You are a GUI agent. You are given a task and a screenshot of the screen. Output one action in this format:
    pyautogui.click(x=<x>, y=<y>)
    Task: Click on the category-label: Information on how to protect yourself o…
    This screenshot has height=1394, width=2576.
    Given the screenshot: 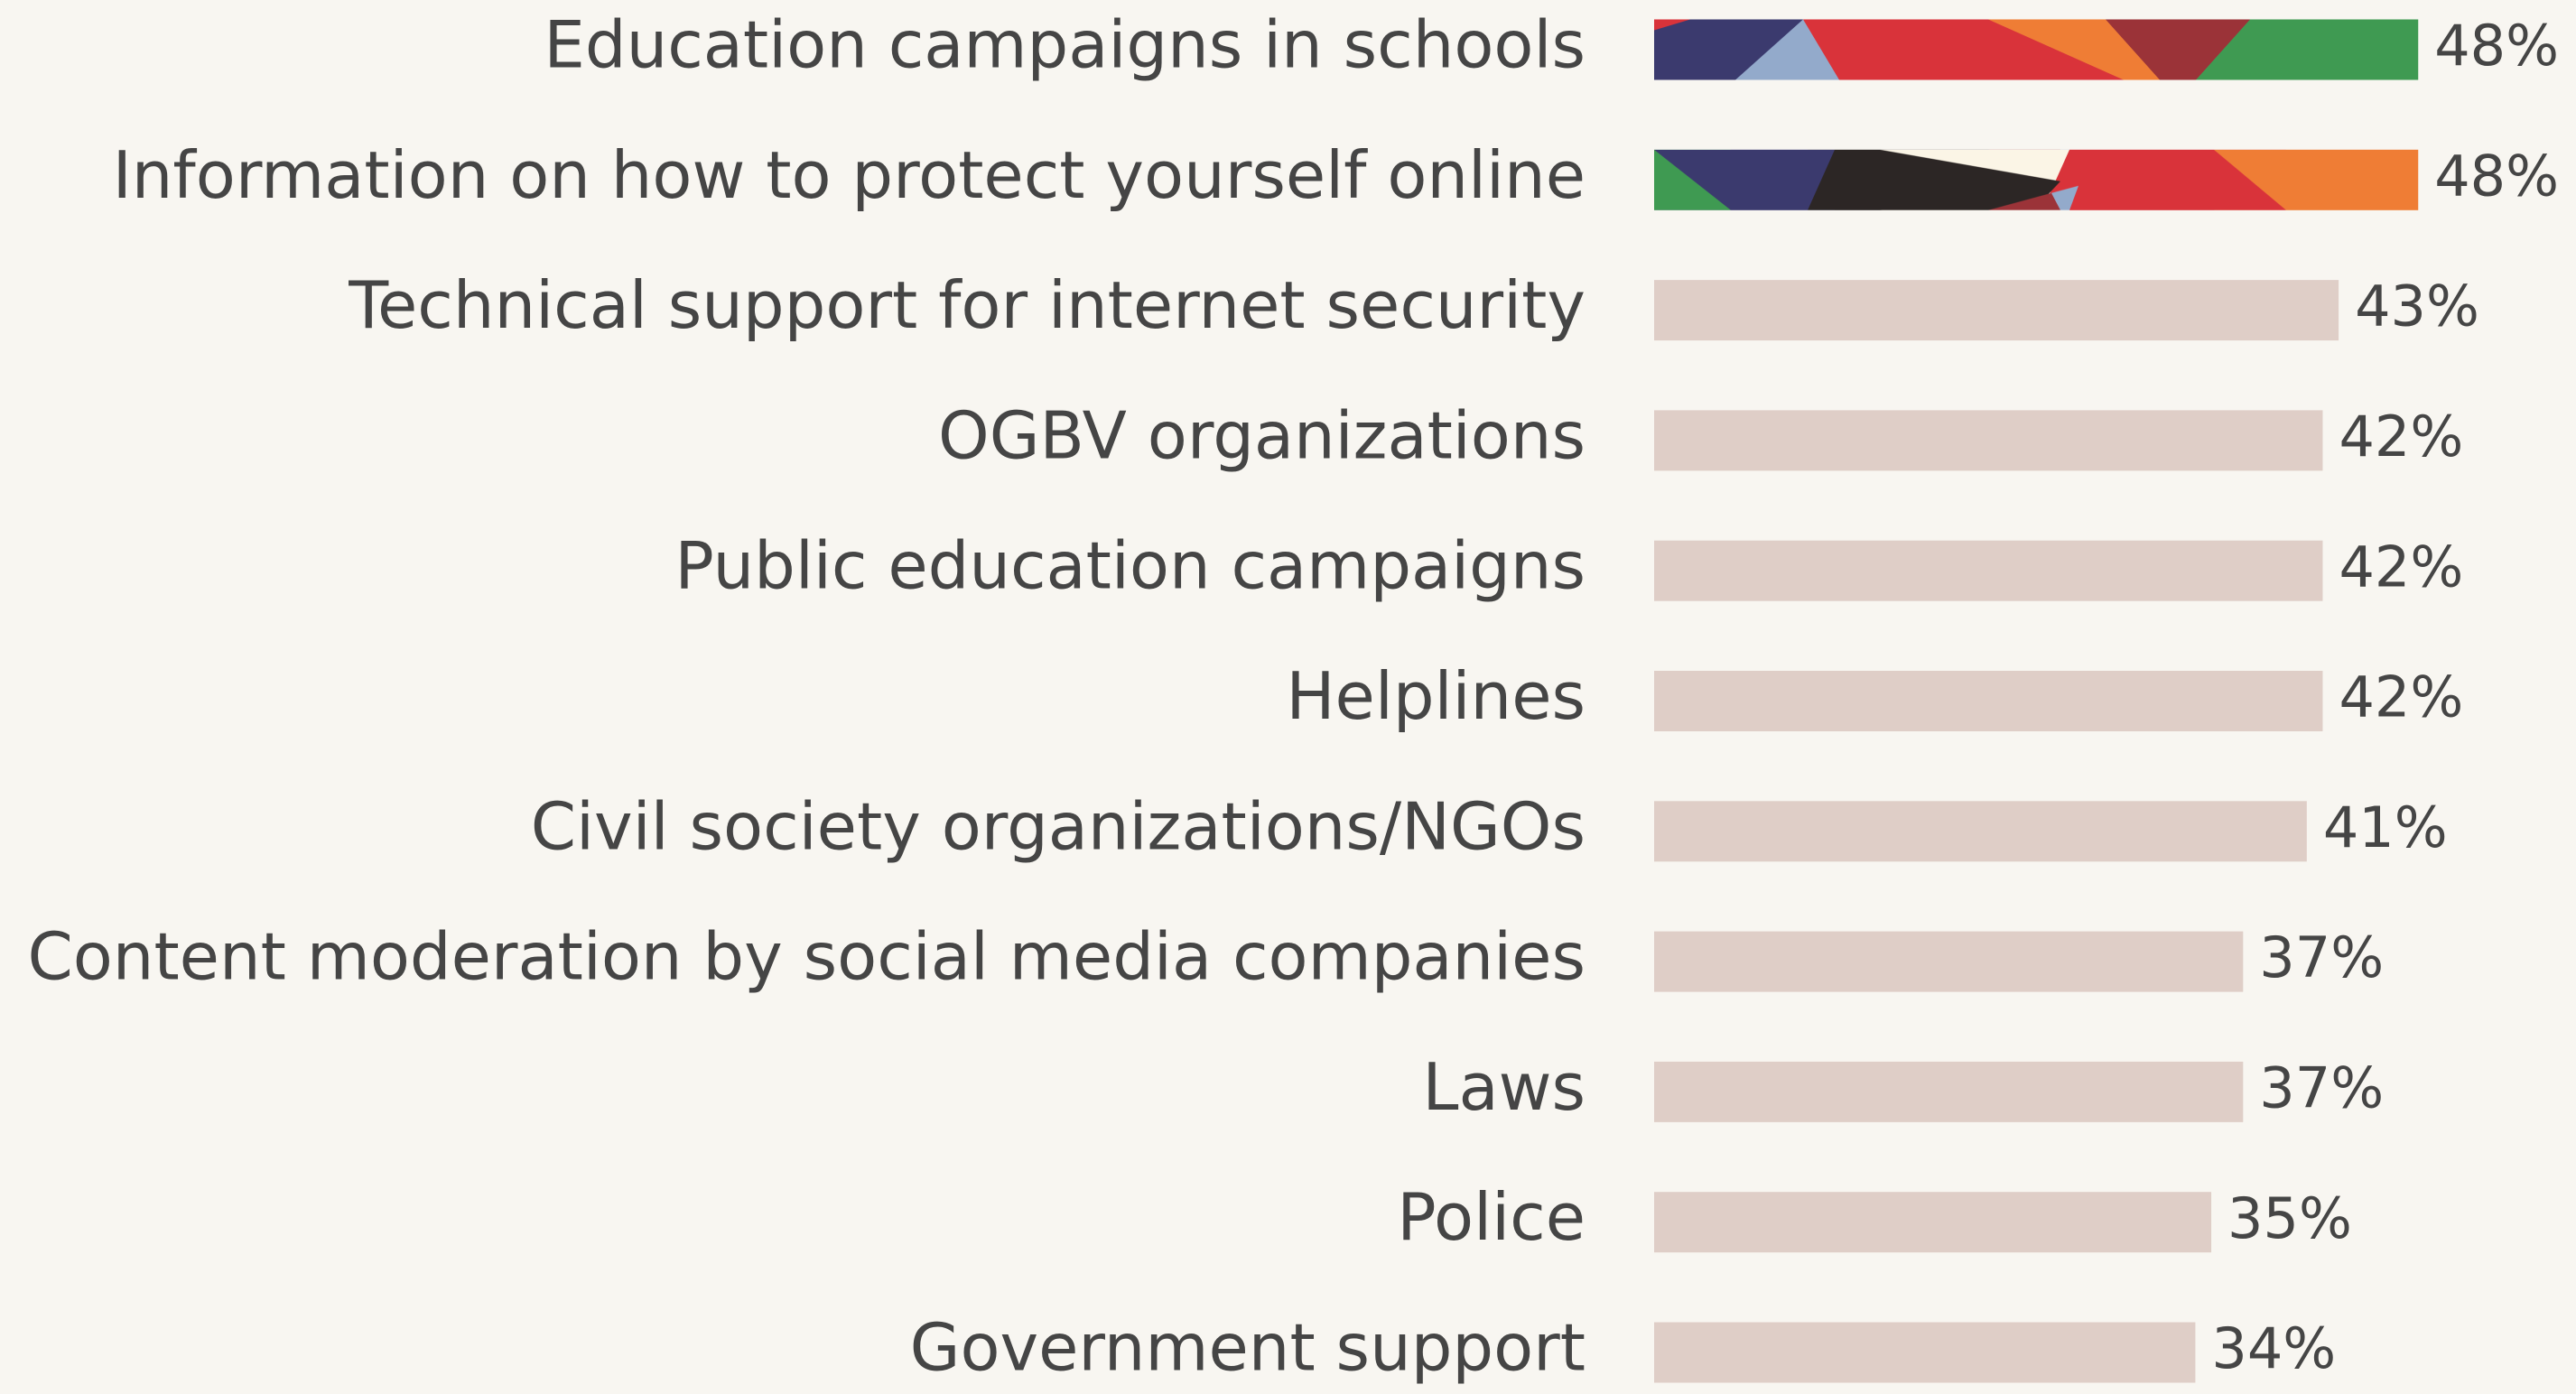 What is the action you would take?
    pyautogui.click(x=849, y=175)
    